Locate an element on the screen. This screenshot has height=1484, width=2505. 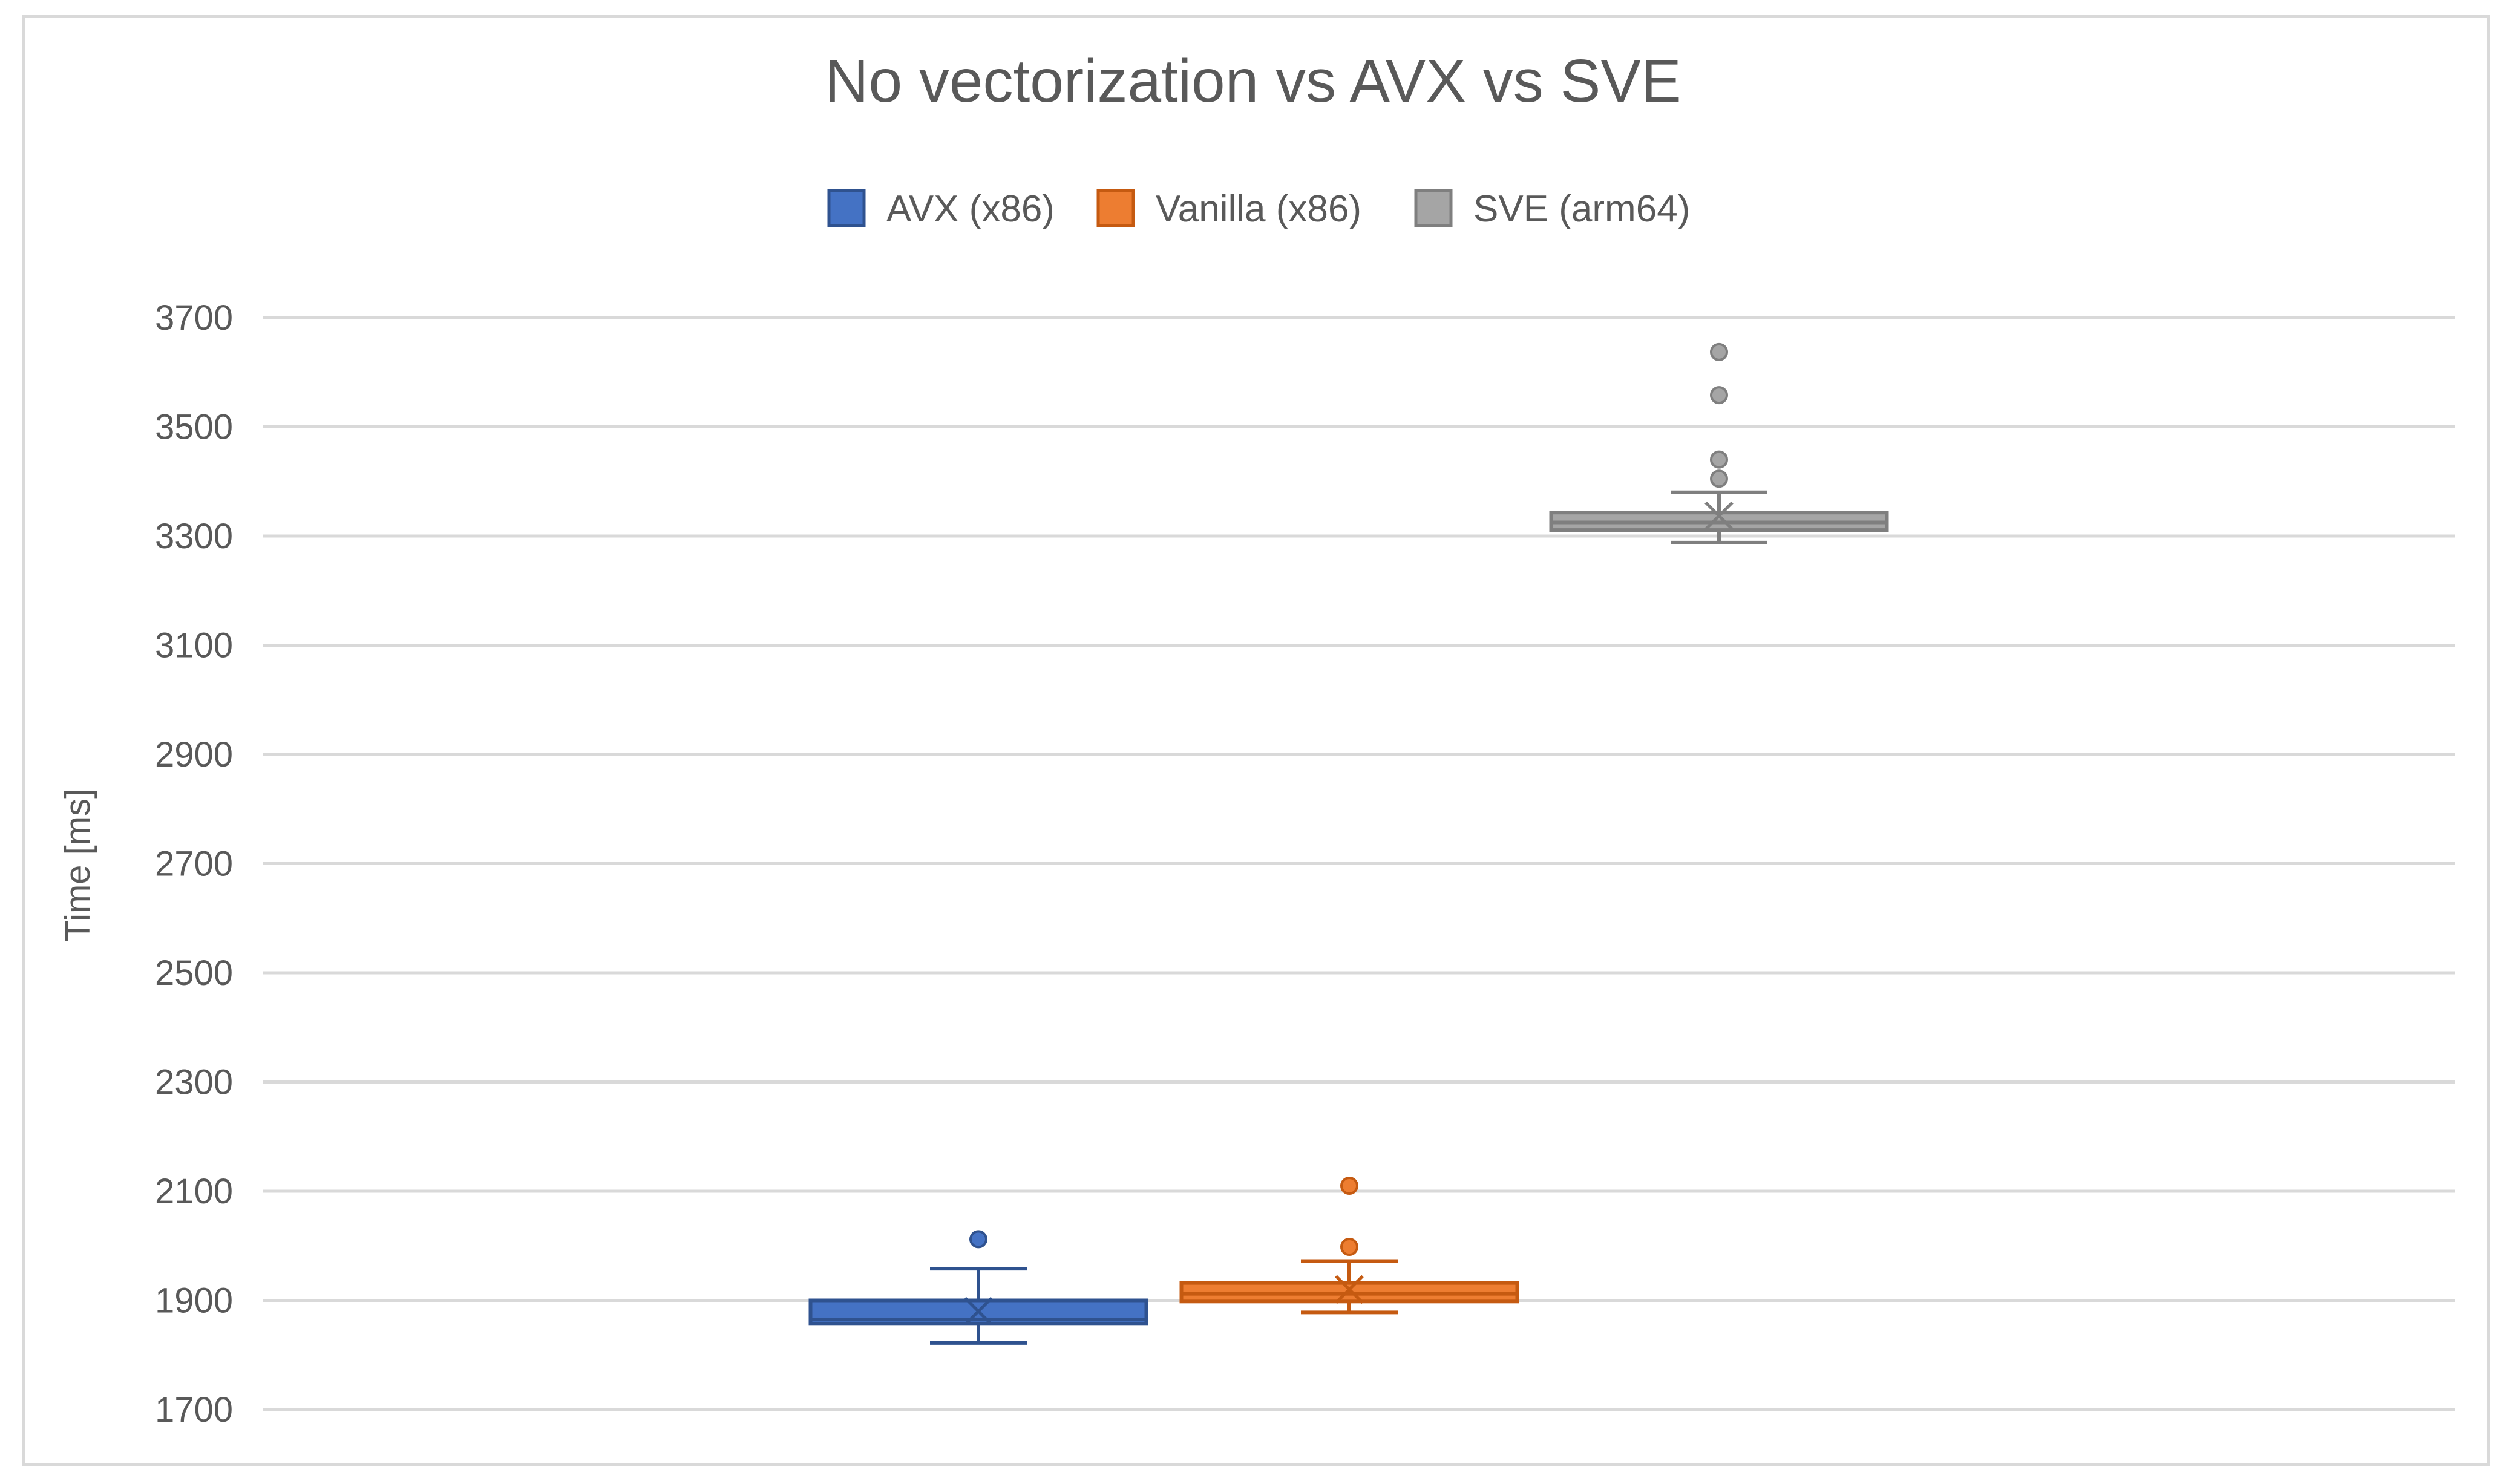
y-tick-label: 2500 is located at coordinates (194, 973).